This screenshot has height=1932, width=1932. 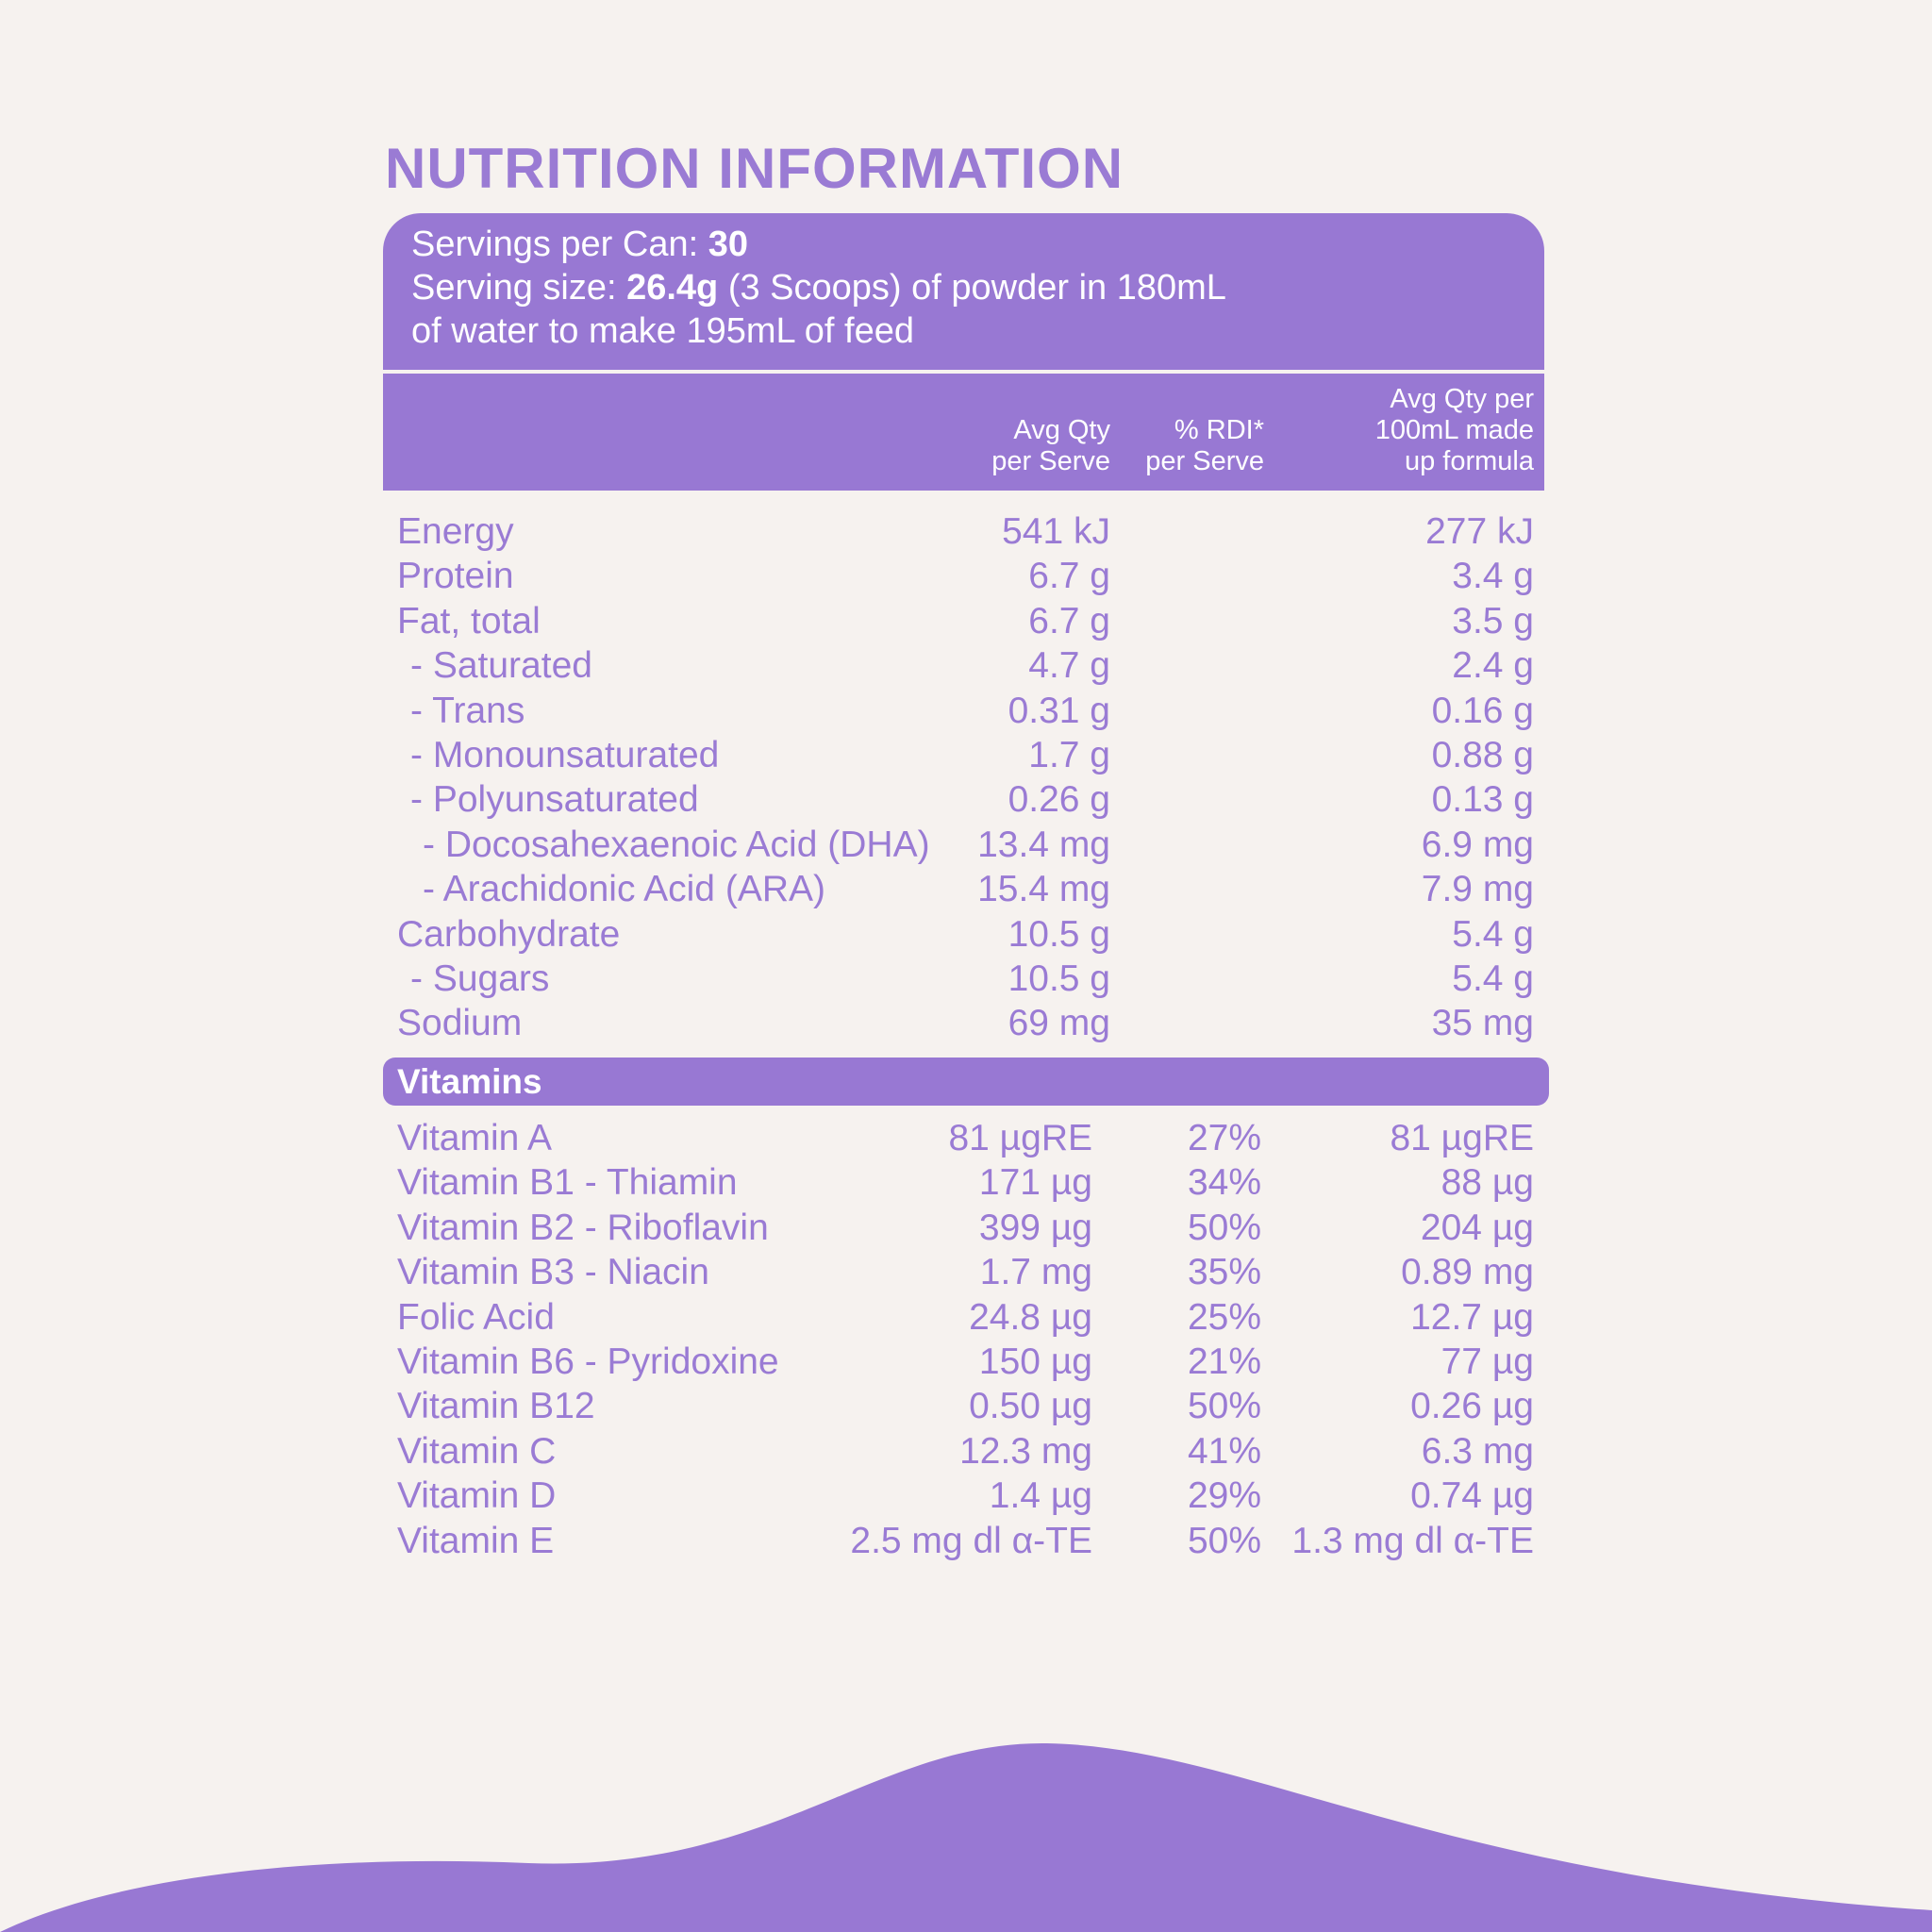 I want to click on per-serve: 2.5 mg dl α-TE, so click(x=971, y=1540).